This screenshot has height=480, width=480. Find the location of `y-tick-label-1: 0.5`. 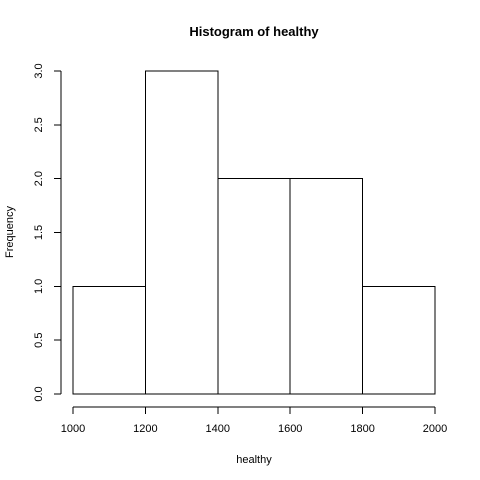

y-tick-label-1: 0.5 is located at coordinates (39, 340).